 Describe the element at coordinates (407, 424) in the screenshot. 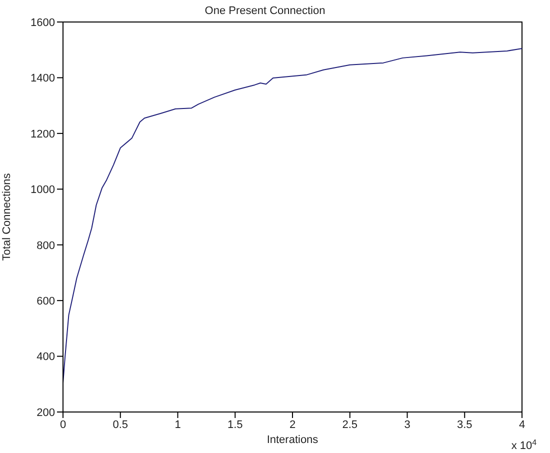

I see `x-tick-label: 3` at that location.